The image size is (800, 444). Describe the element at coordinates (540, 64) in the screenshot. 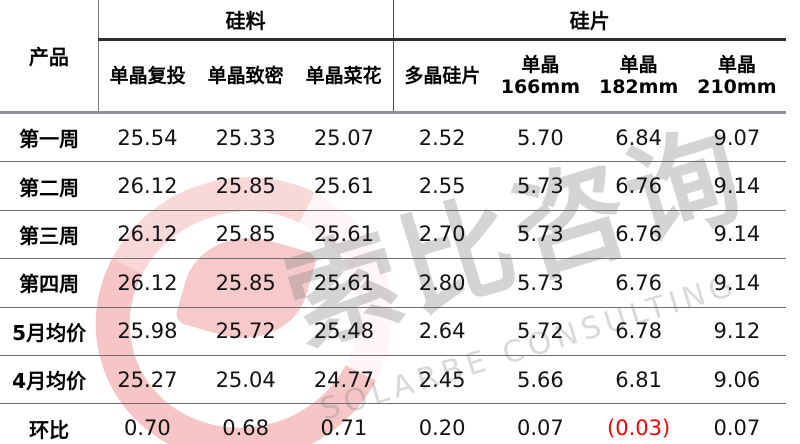

I see `header-col-4-line1: 单晶` at that location.